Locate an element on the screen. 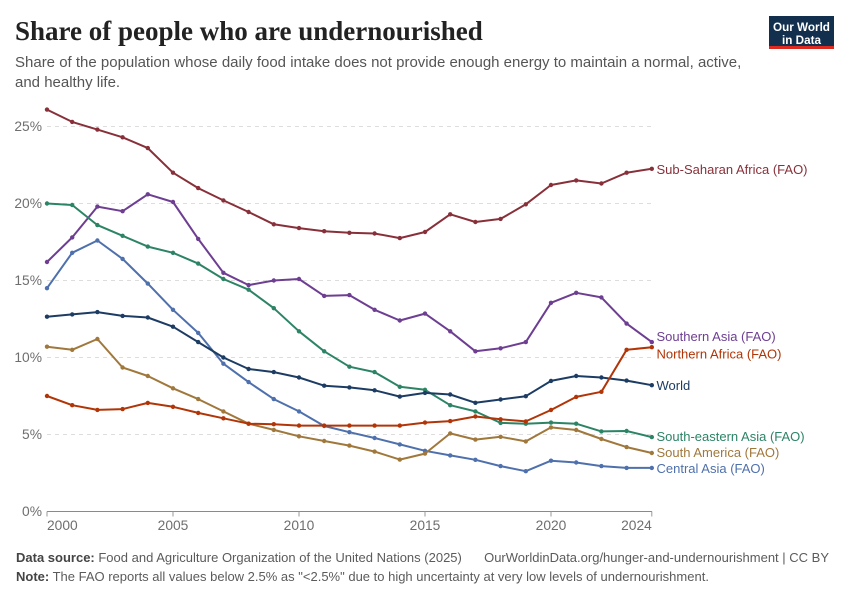 The width and height of the screenshot is (850, 600). svg-text: 5% is located at coordinates (32, 434).